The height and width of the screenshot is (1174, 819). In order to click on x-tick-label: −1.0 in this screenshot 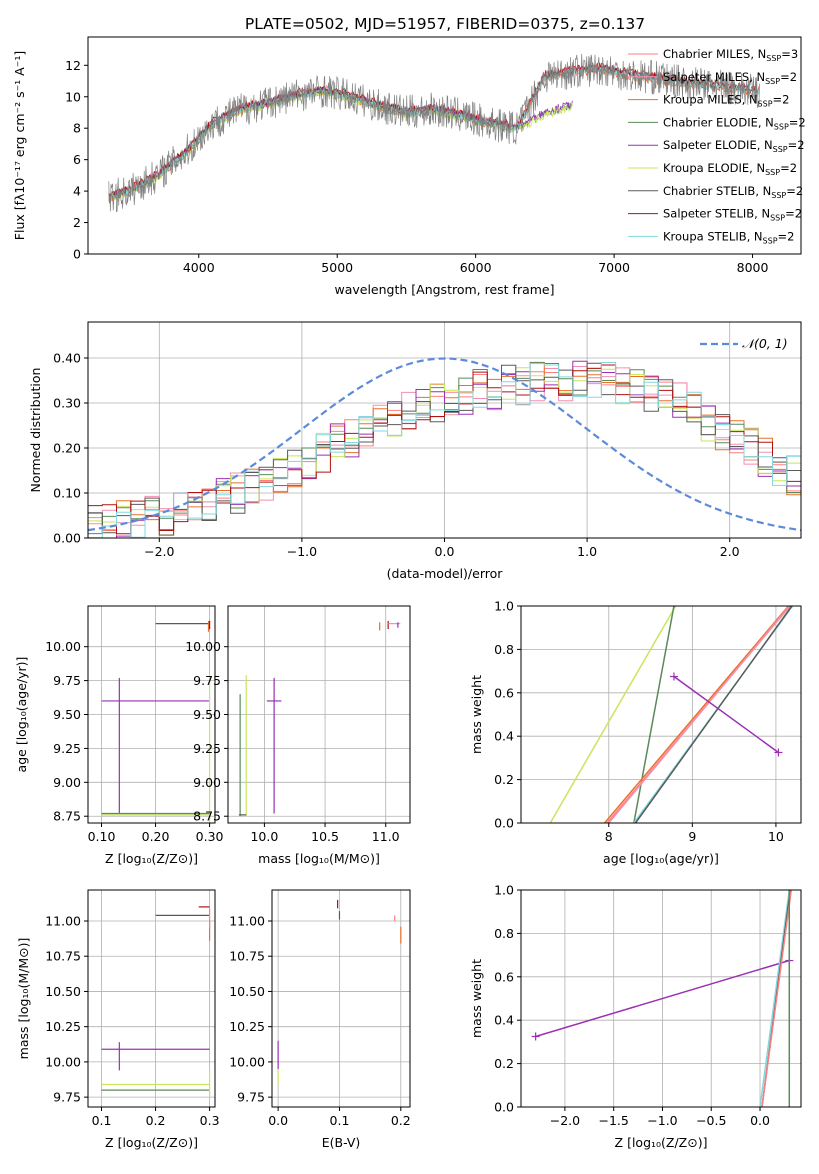, I will do `click(662, 1120)`.